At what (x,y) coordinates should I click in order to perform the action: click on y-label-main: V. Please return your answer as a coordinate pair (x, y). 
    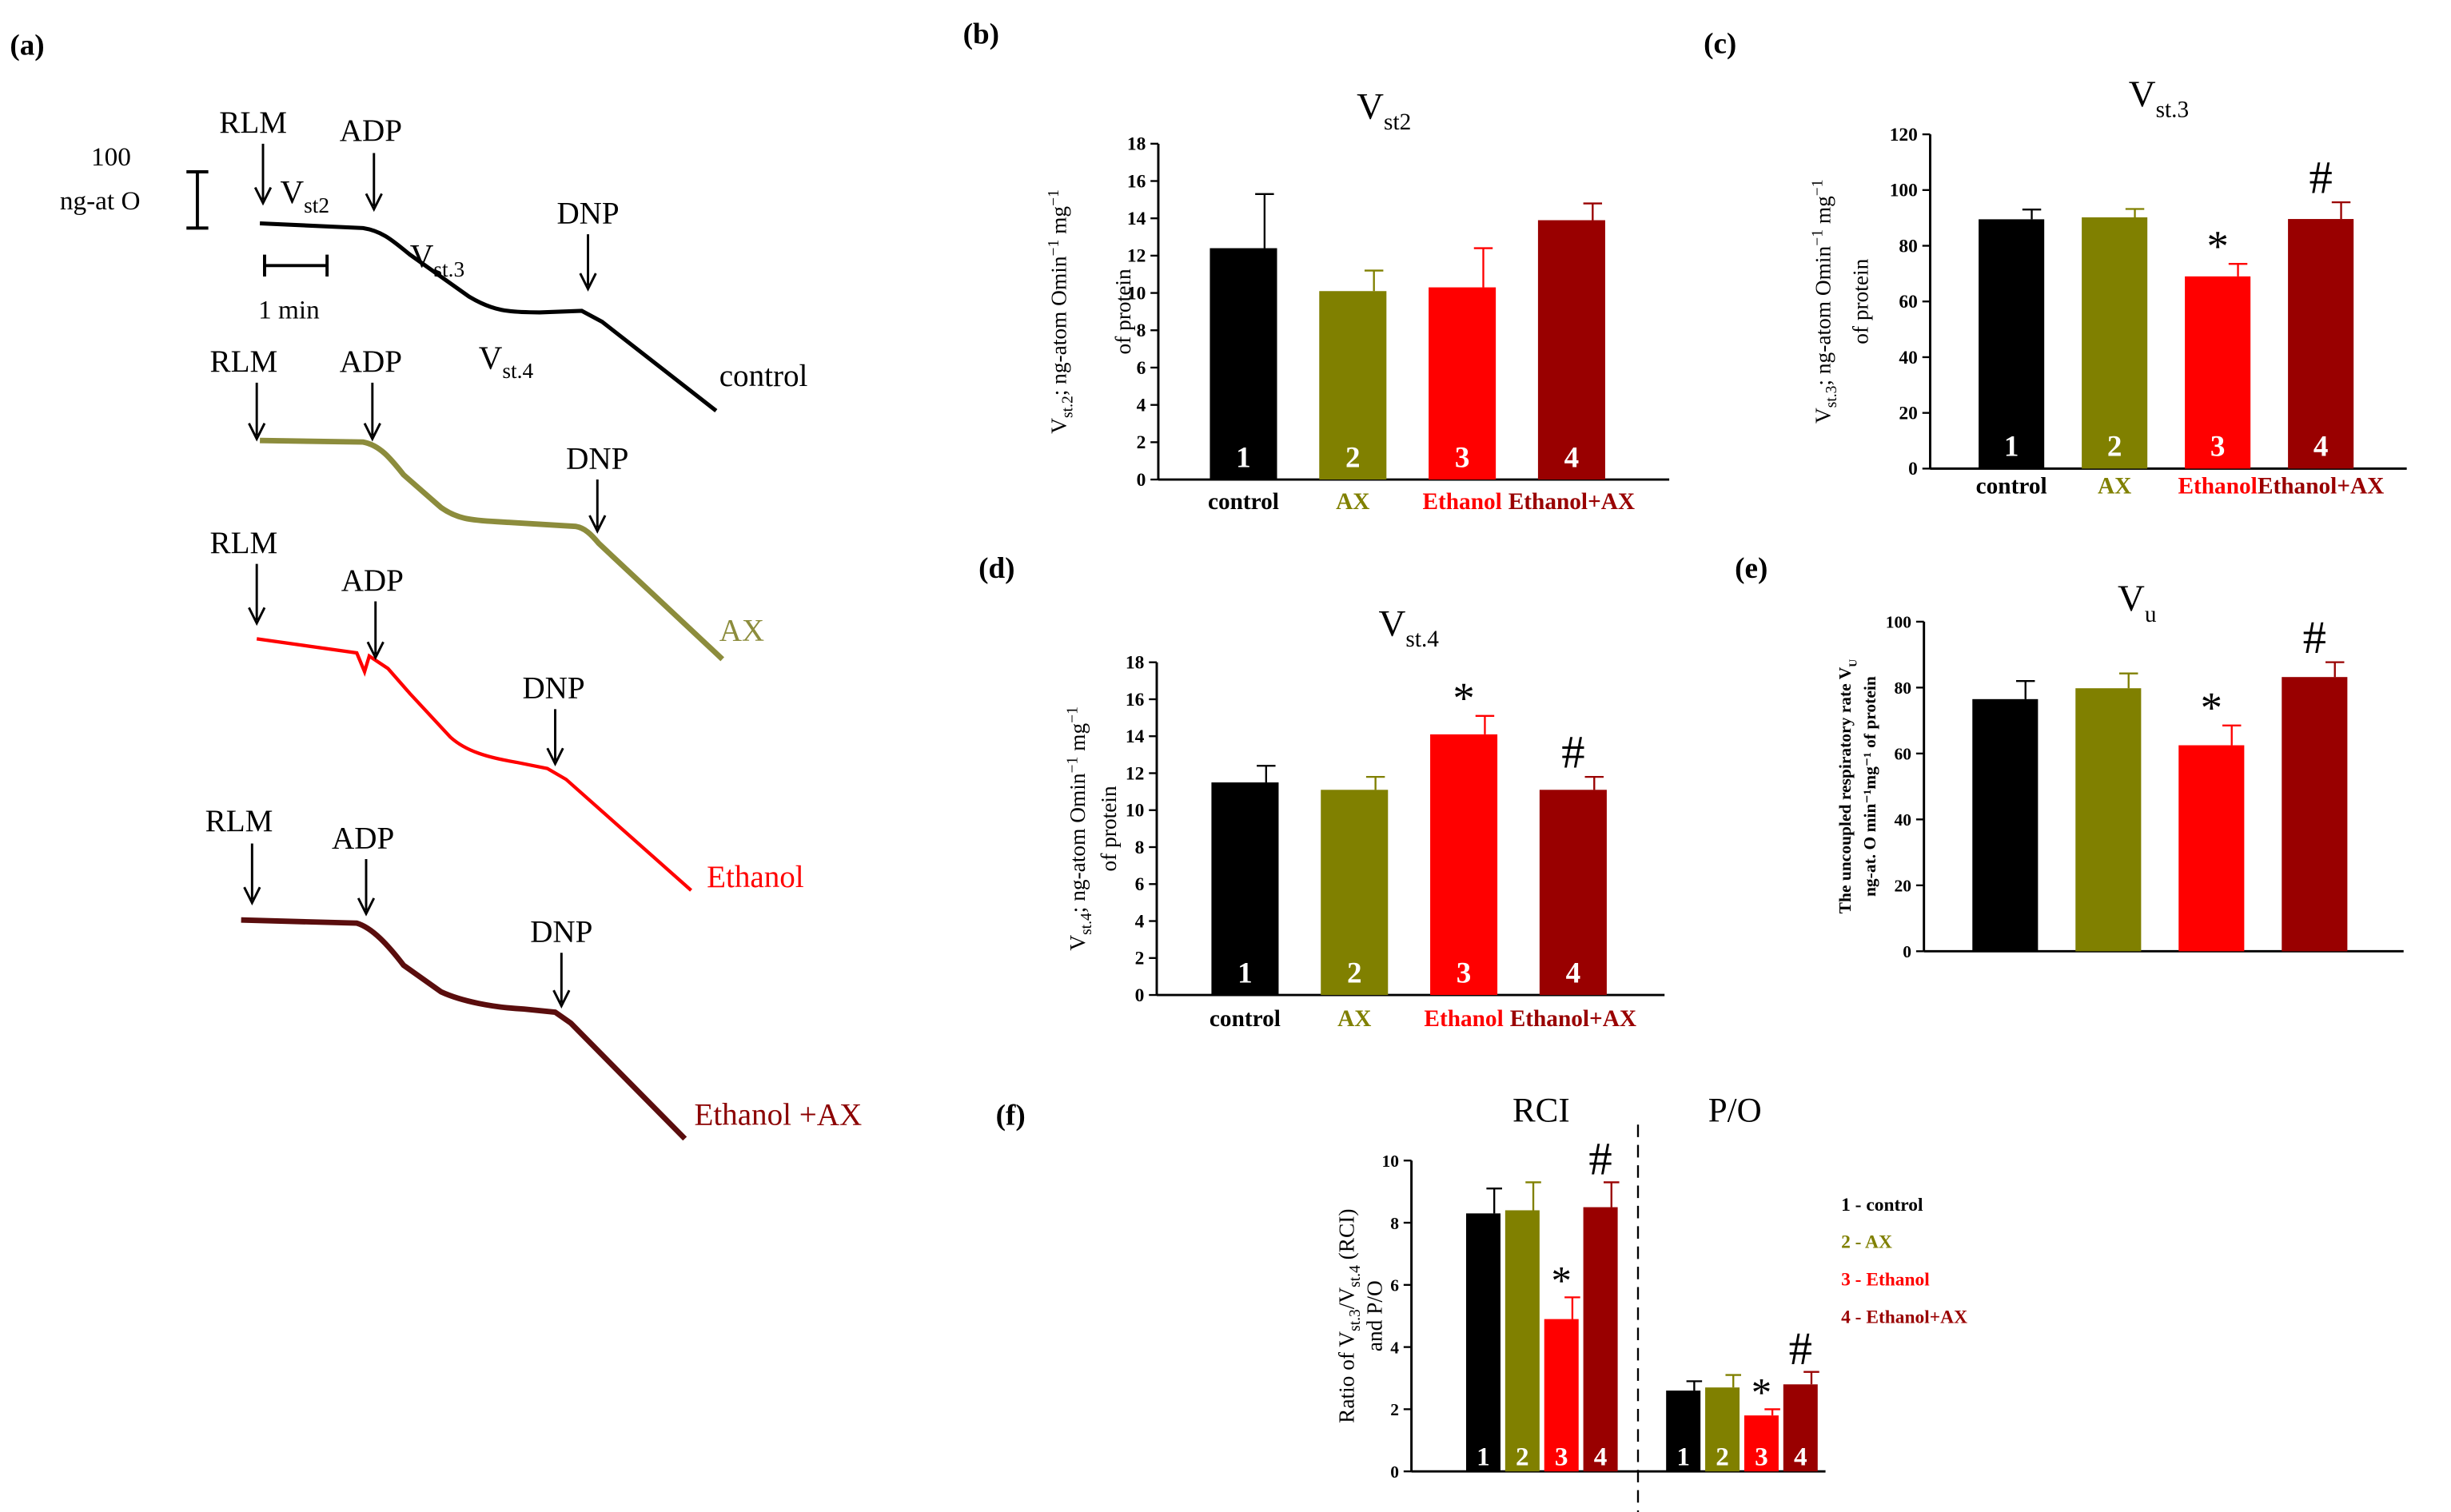
    Looking at the image, I should click on (1823, 416).